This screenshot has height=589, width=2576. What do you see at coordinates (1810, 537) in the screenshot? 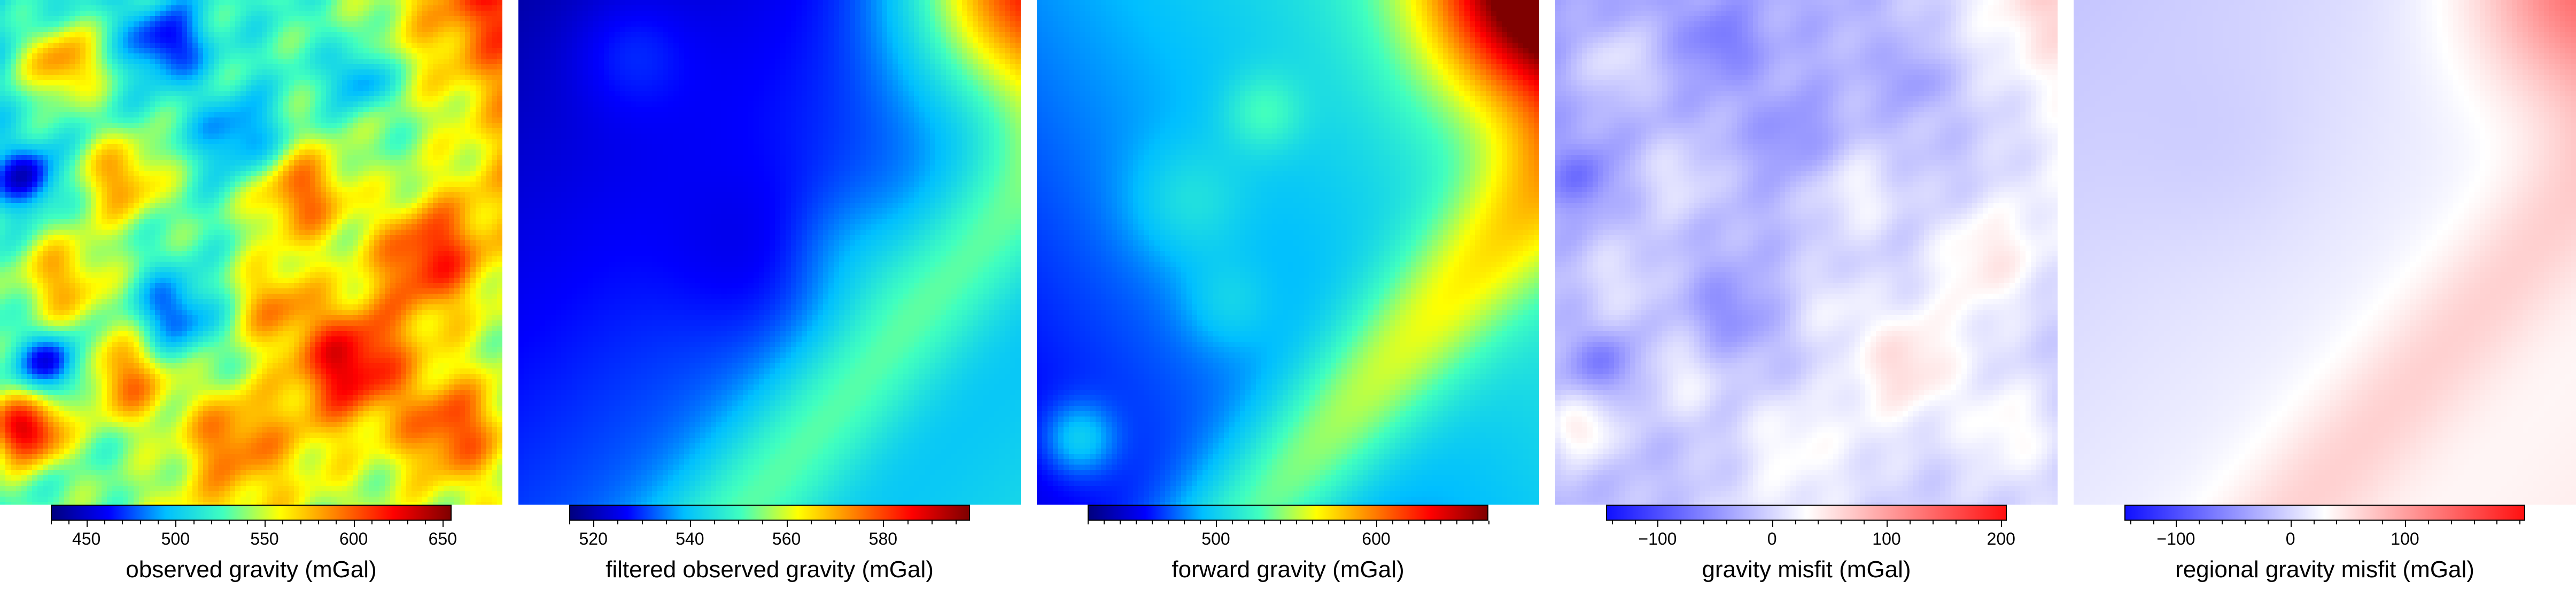
I see `gravity-misfit-ticks: −100 0 100 200` at bounding box center [1810, 537].